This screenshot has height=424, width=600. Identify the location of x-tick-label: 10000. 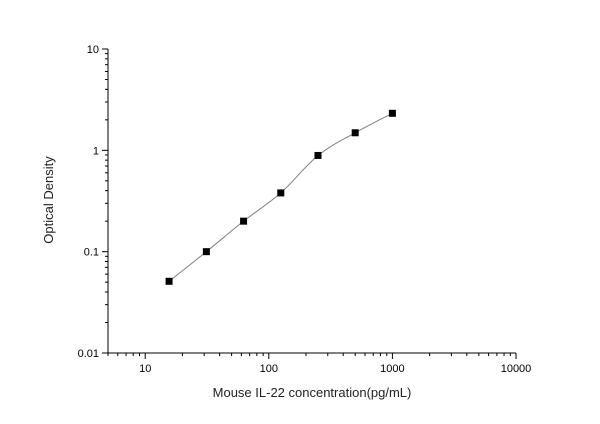
(516, 369).